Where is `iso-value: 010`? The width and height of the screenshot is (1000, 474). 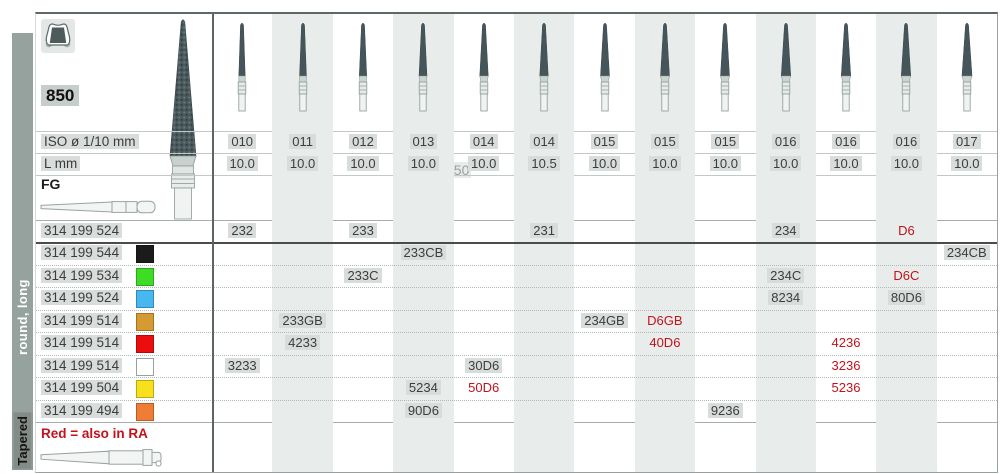
iso-value: 010 is located at coordinates (242, 142).